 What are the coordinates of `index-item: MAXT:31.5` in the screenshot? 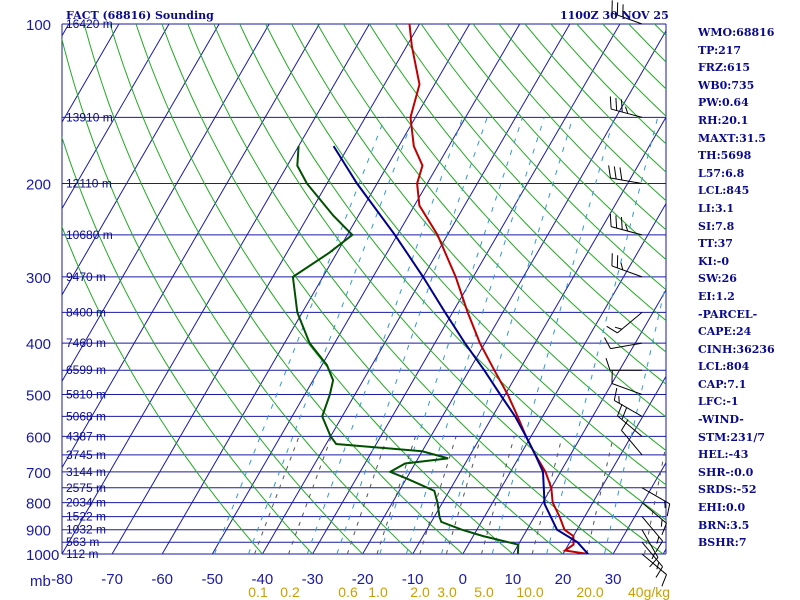 It's located at (732, 138).